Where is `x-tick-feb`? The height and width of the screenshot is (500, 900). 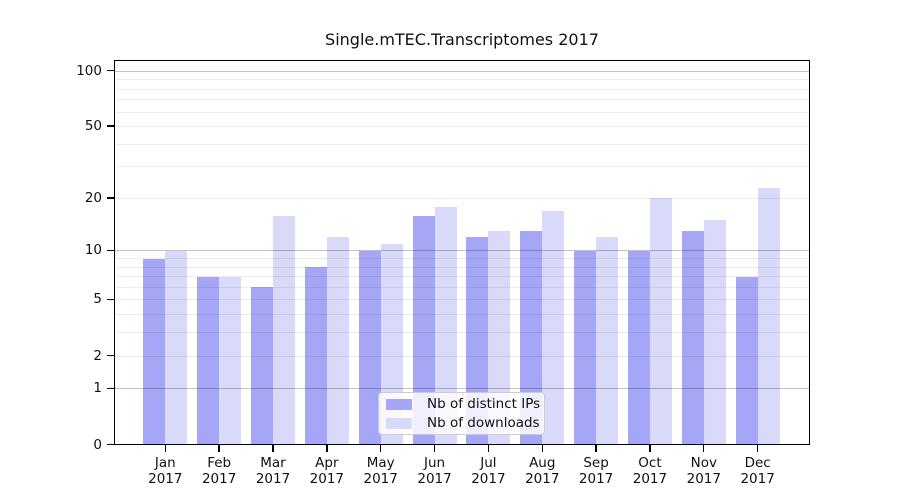 x-tick-feb is located at coordinates (219, 448).